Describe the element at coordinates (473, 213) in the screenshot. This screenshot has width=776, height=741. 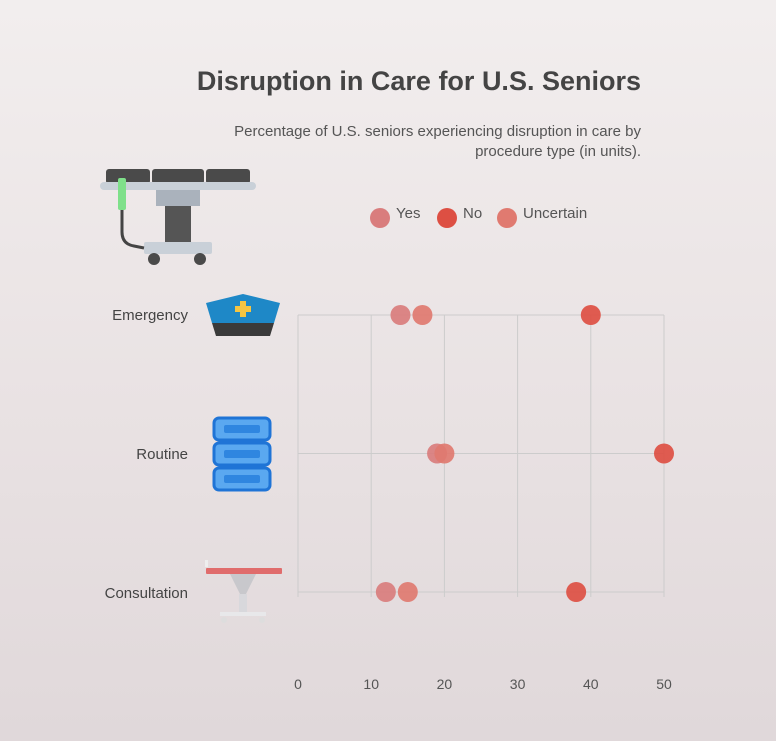
I see `legend-label-no: No` at that location.